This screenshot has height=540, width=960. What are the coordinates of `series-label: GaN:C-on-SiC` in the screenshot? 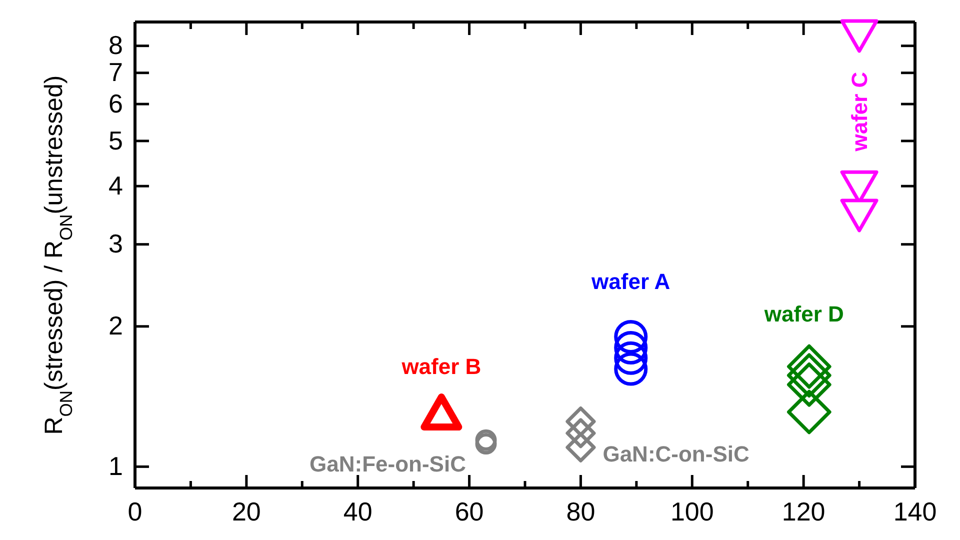 It's located at (676, 453).